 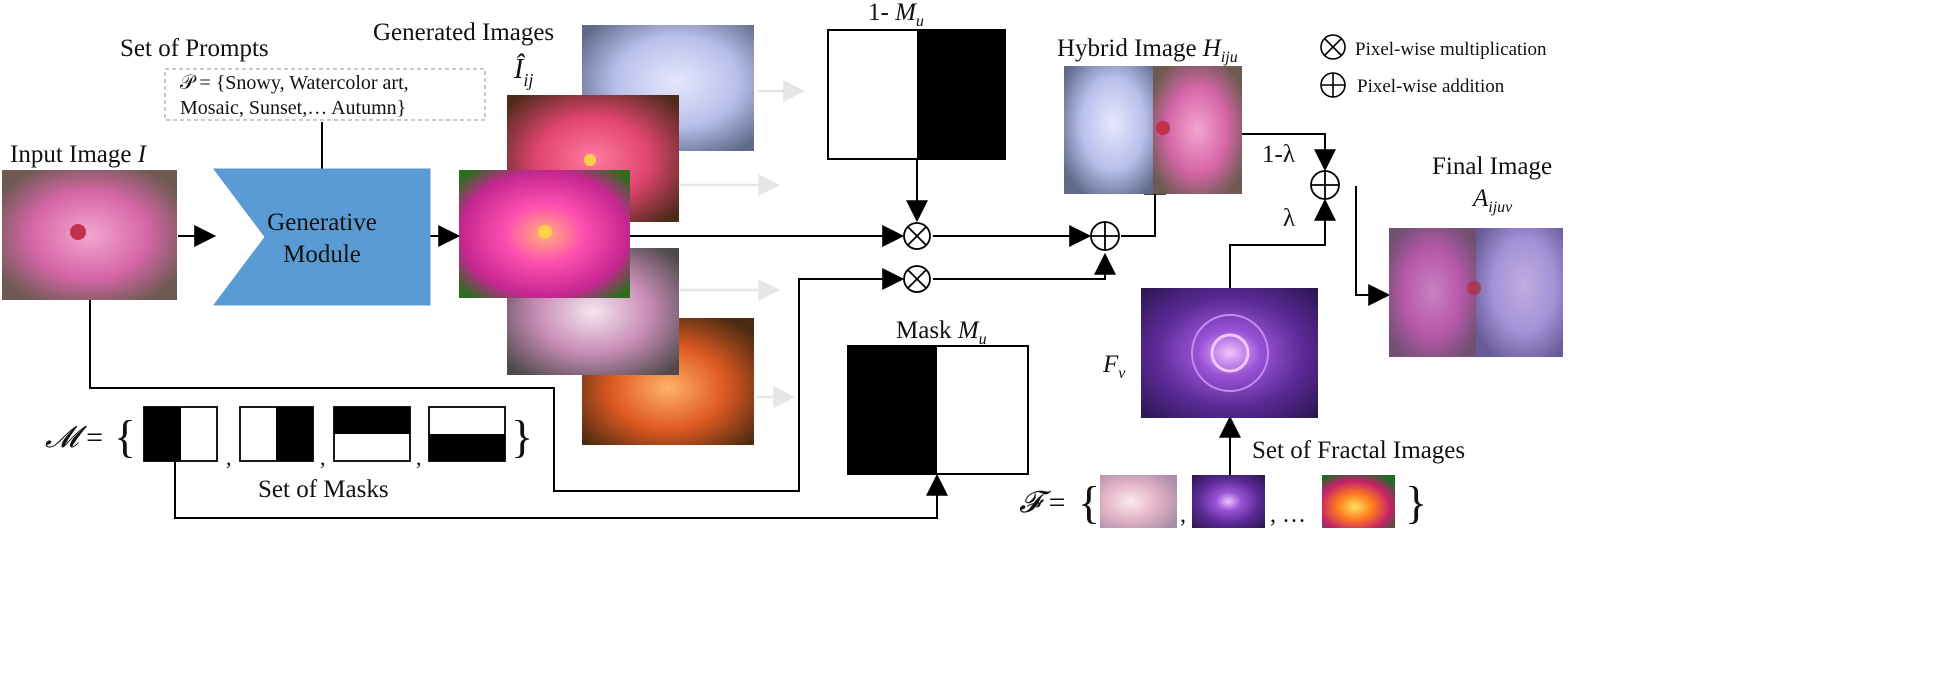 I want to click on fractal-set-expression: 𝓕 =, so click(x=1042, y=502).